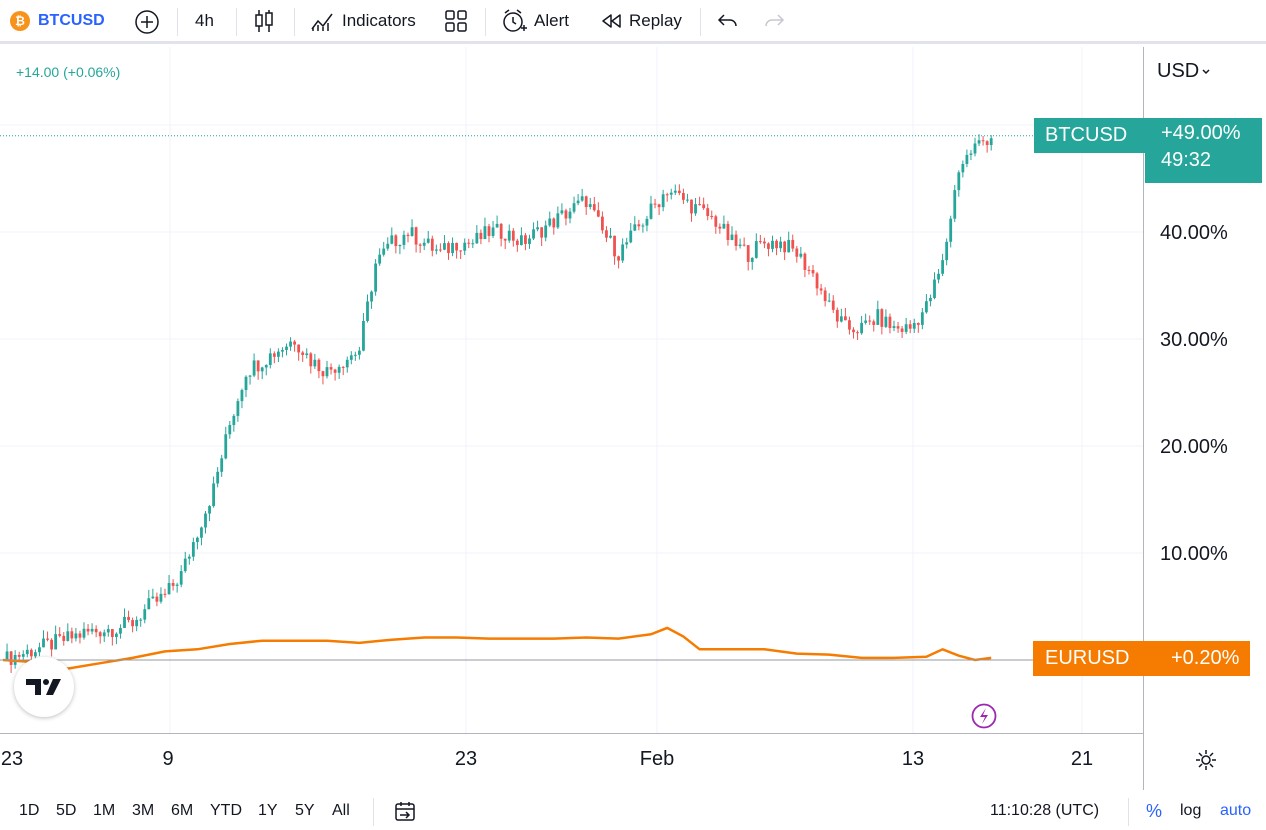 The image size is (1266, 830). I want to click on interval-button: 4h, so click(204, 21).